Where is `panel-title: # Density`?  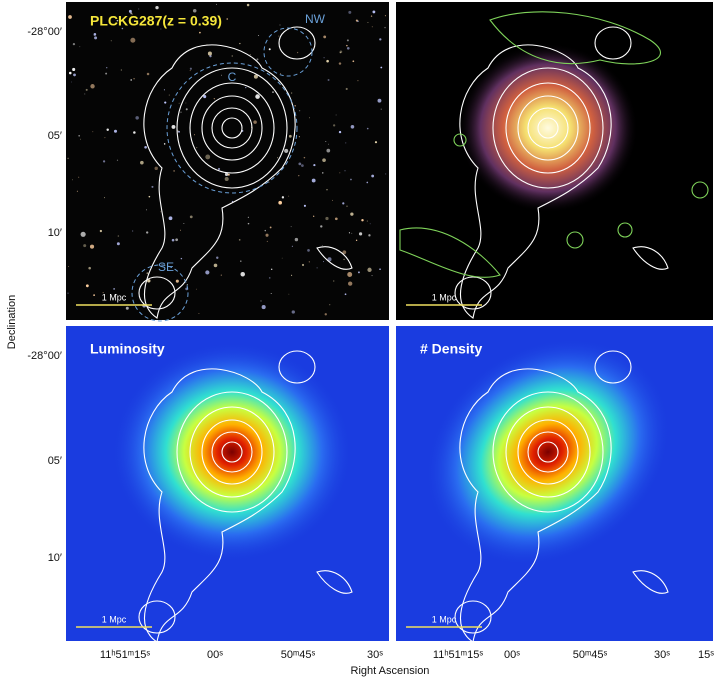
panel-title: # Density is located at coordinates (451, 349).